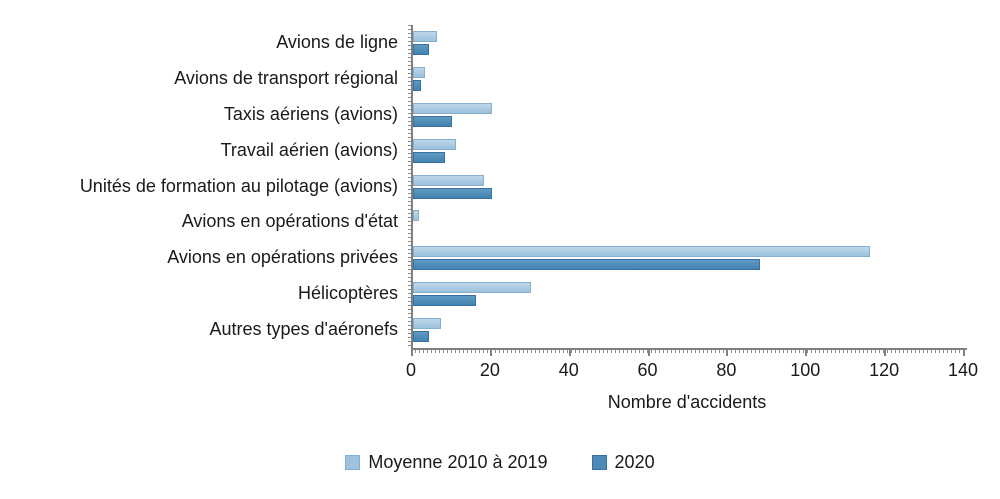 This screenshot has height=499, width=1000. What do you see at coordinates (310, 113) in the screenshot?
I see `category-label: Taxis aériens (avions)` at bounding box center [310, 113].